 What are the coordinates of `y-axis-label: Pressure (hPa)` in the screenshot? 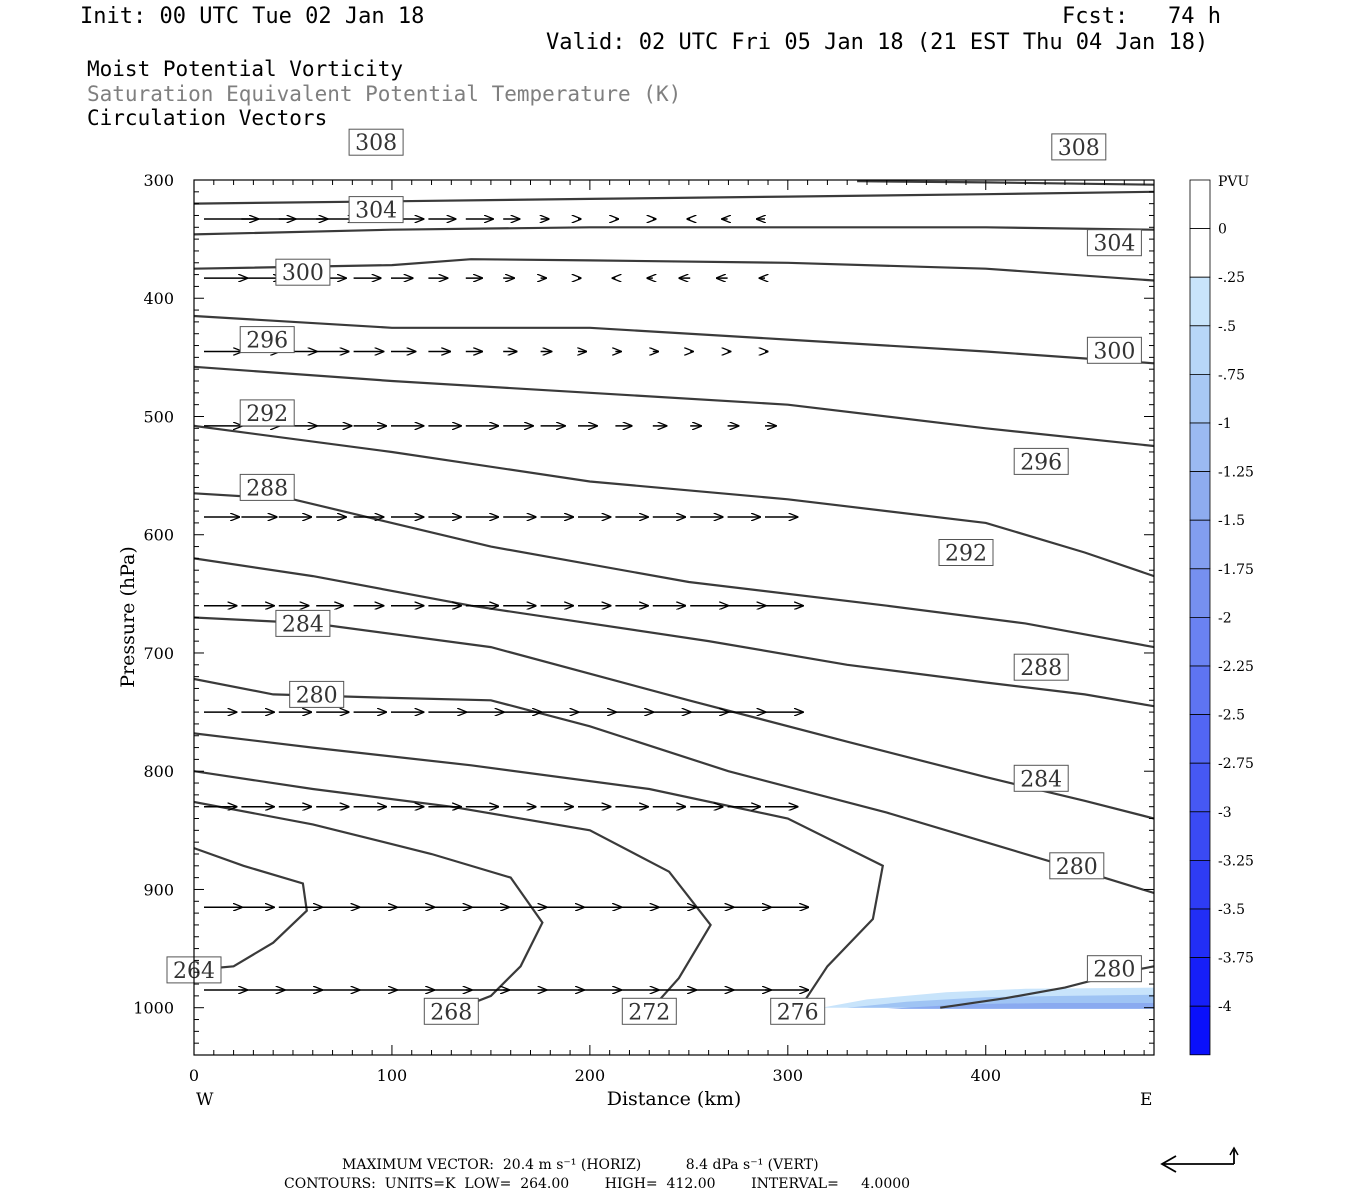 It's located at (128, 617).